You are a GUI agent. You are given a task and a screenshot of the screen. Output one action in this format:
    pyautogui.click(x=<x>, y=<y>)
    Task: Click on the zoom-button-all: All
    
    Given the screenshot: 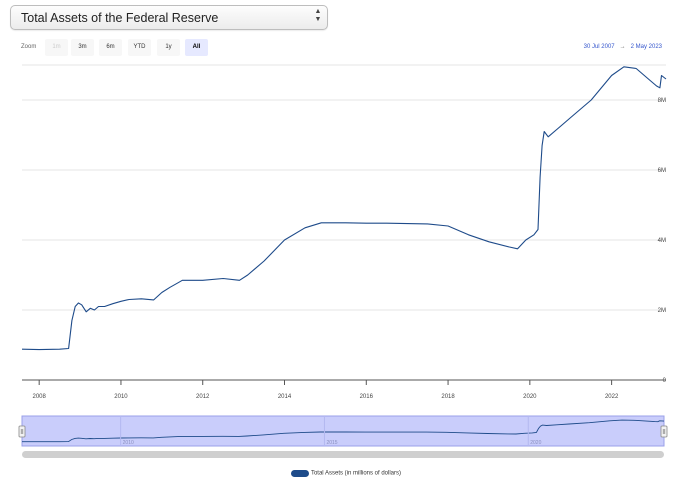 What is the action you would take?
    pyautogui.click(x=196, y=47)
    